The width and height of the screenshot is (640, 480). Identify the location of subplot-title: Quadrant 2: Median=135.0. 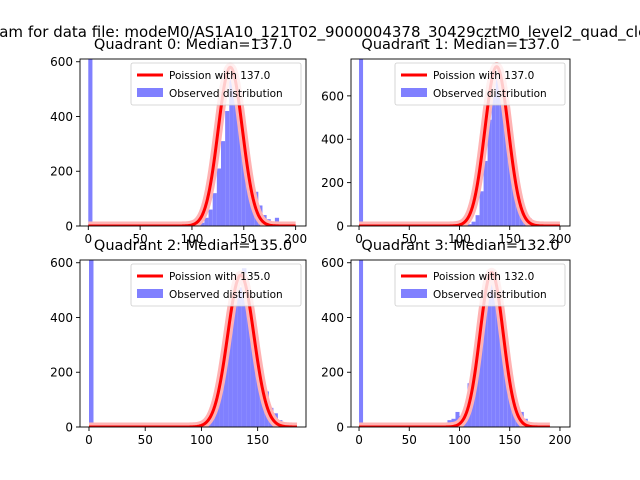
(193, 246).